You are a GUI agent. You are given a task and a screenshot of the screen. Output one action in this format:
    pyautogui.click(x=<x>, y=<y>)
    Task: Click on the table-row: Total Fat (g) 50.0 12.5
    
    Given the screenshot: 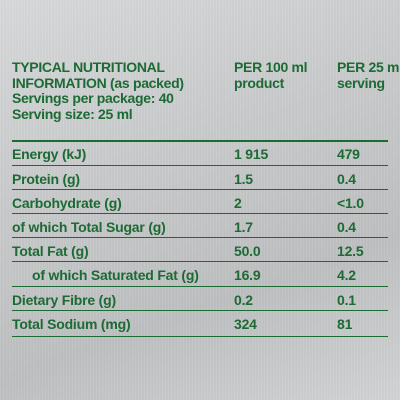 What is the action you would take?
    pyautogui.click(x=200, y=250)
    